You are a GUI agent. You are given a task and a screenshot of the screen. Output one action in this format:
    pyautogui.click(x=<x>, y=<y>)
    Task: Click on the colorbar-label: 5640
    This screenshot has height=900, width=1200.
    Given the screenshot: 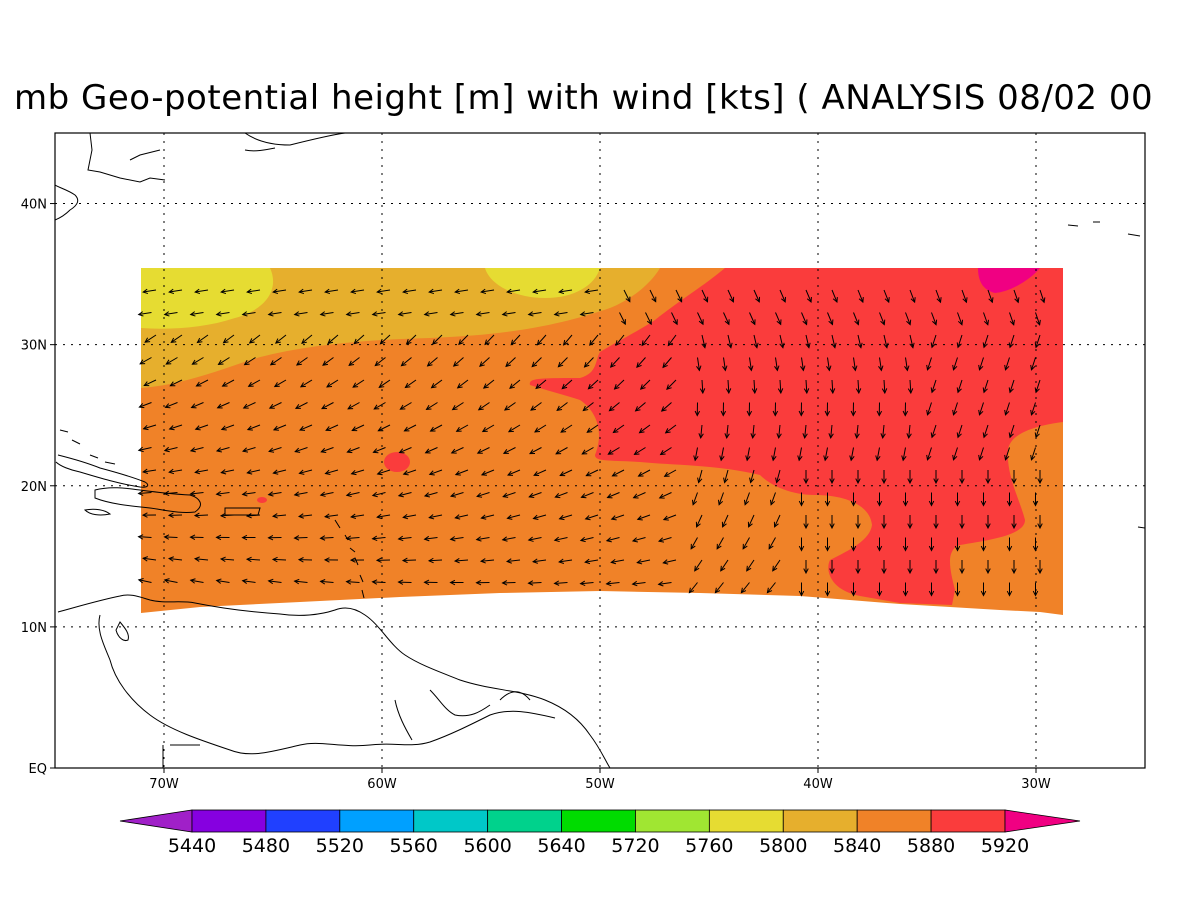 What is the action you would take?
    pyautogui.click(x=561, y=846)
    